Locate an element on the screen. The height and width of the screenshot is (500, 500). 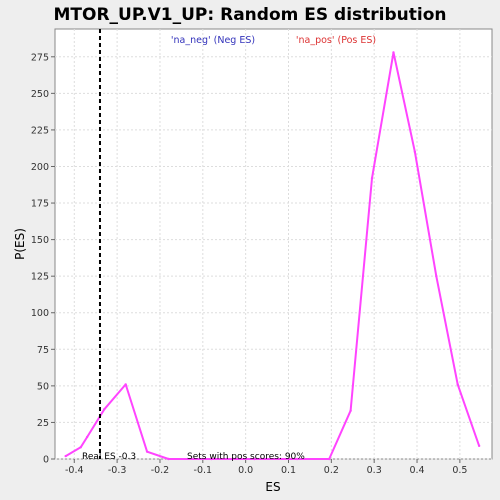
y-tick-label: 275 is located at coordinates (40, 57).